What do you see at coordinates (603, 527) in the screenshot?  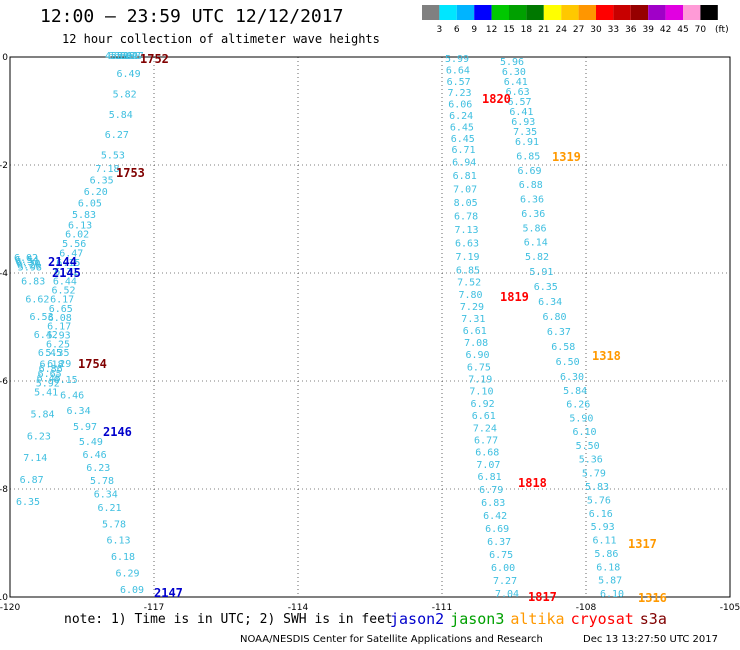 I see `wave-height-value: 5.93` at bounding box center [603, 527].